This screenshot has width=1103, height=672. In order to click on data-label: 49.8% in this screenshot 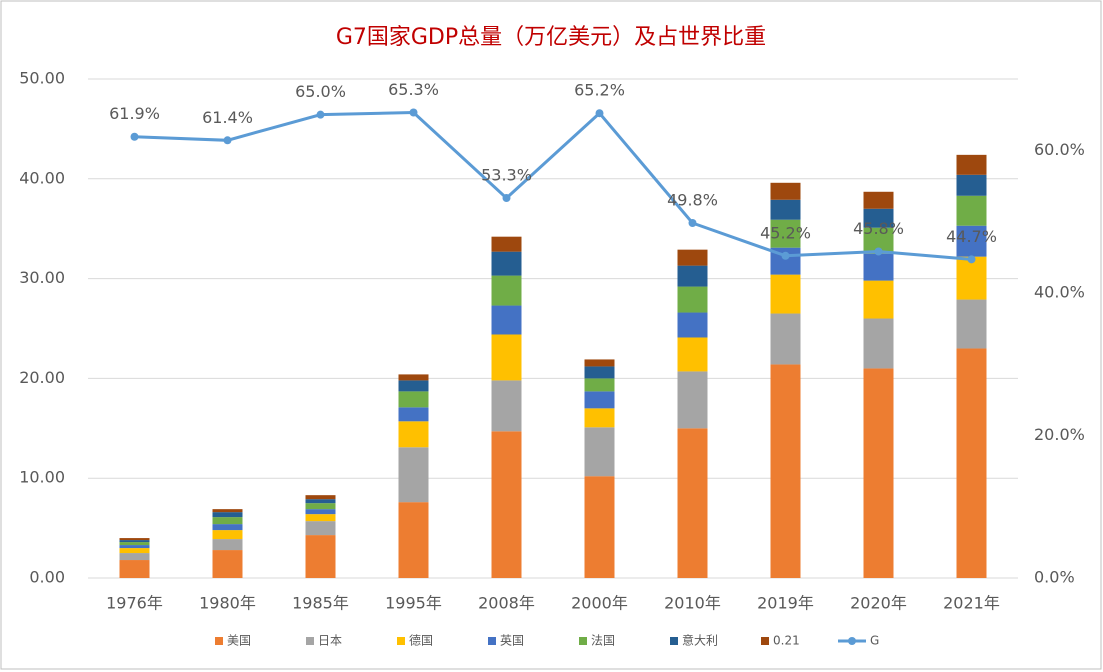, I will do `click(692, 199)`.